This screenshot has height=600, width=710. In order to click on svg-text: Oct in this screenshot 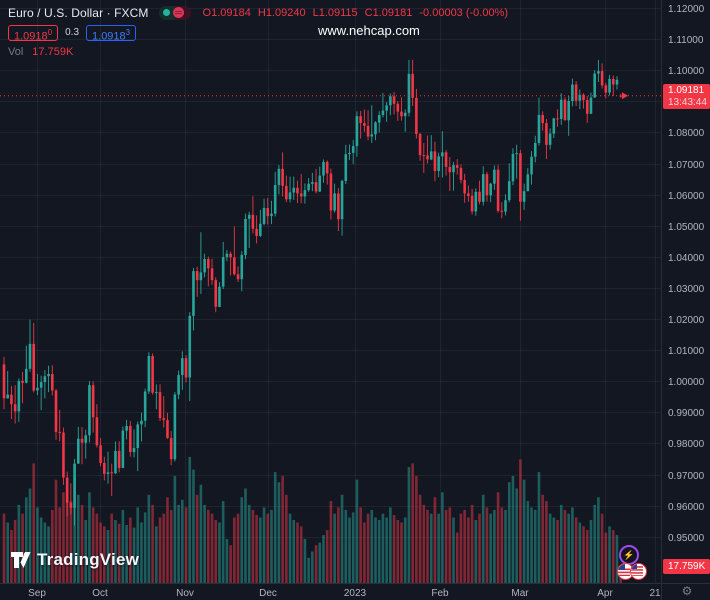, I will do `click(100, 593)`.